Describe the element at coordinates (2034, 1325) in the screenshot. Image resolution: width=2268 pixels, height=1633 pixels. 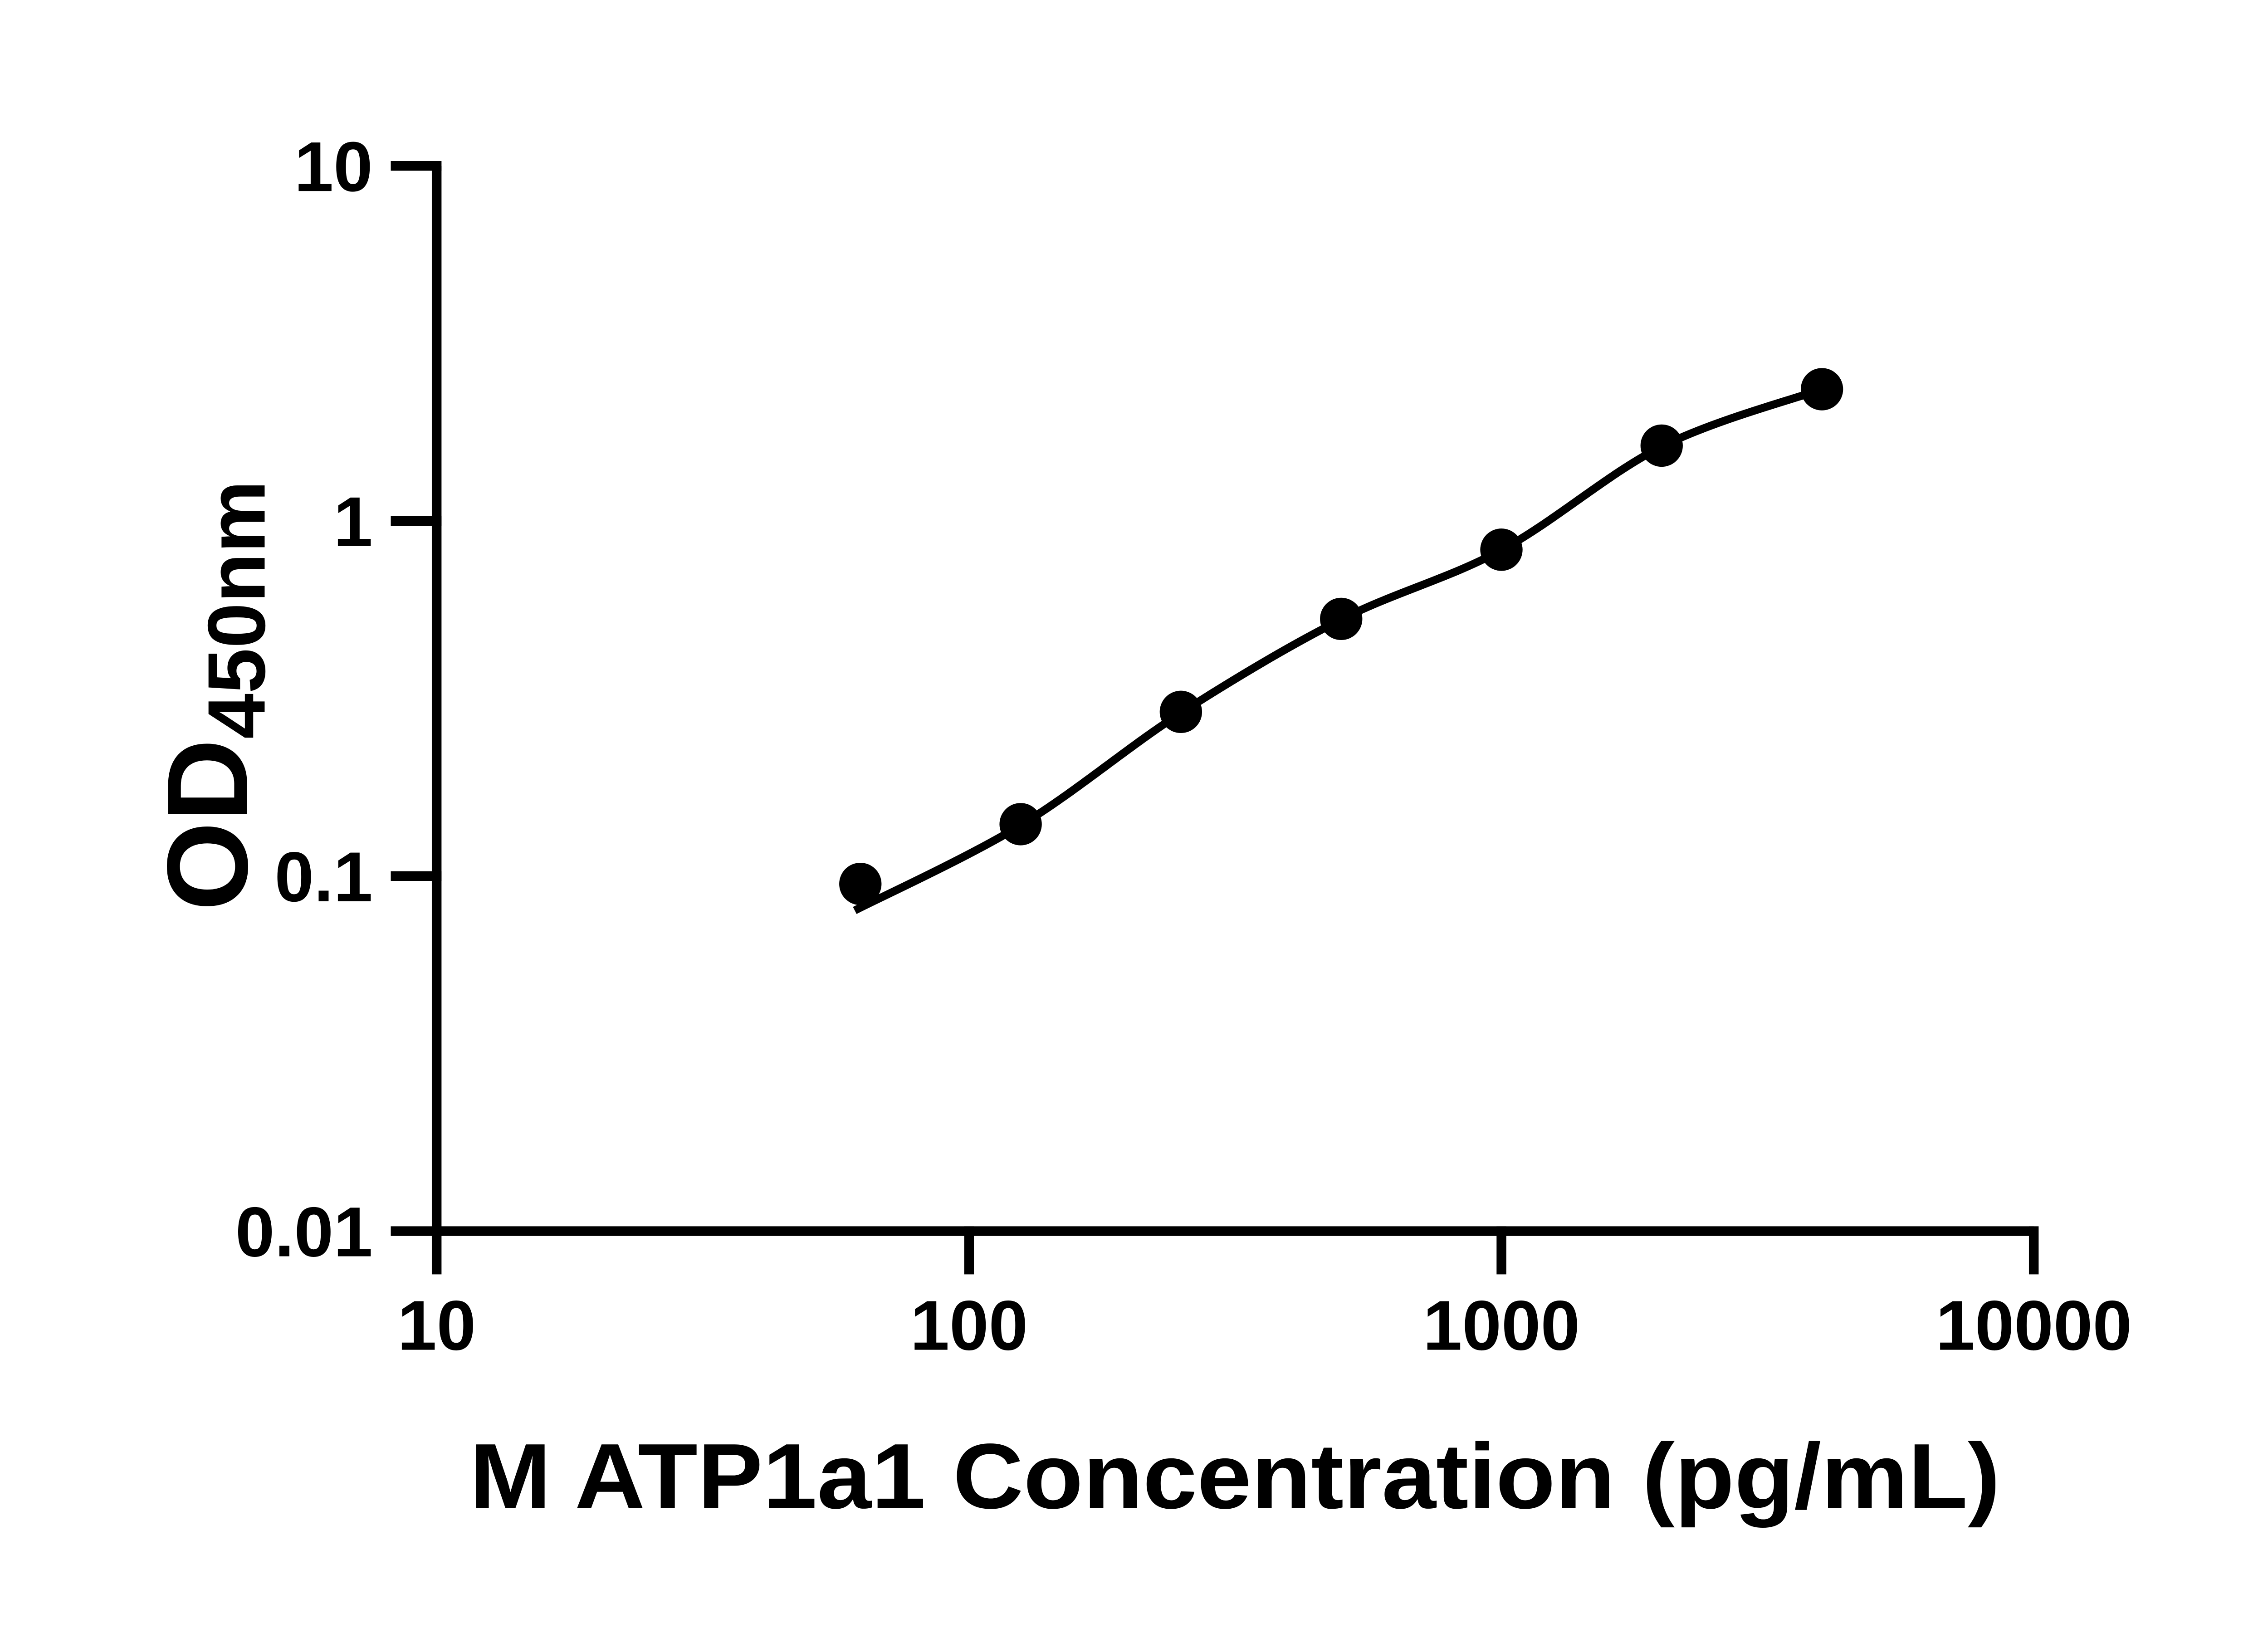
I see `x-tick-label: 10000` at that location.